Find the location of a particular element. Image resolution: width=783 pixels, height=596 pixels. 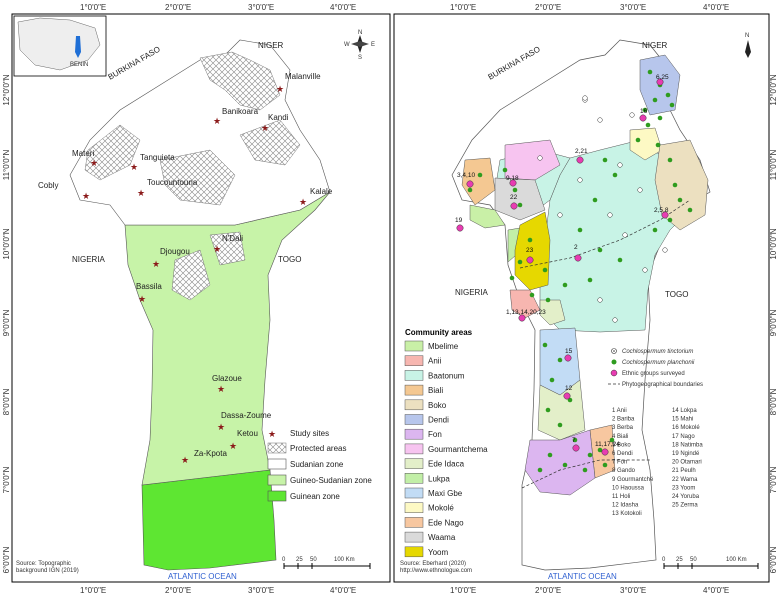

community-label: Dendi is located at coordinates (438, 420).